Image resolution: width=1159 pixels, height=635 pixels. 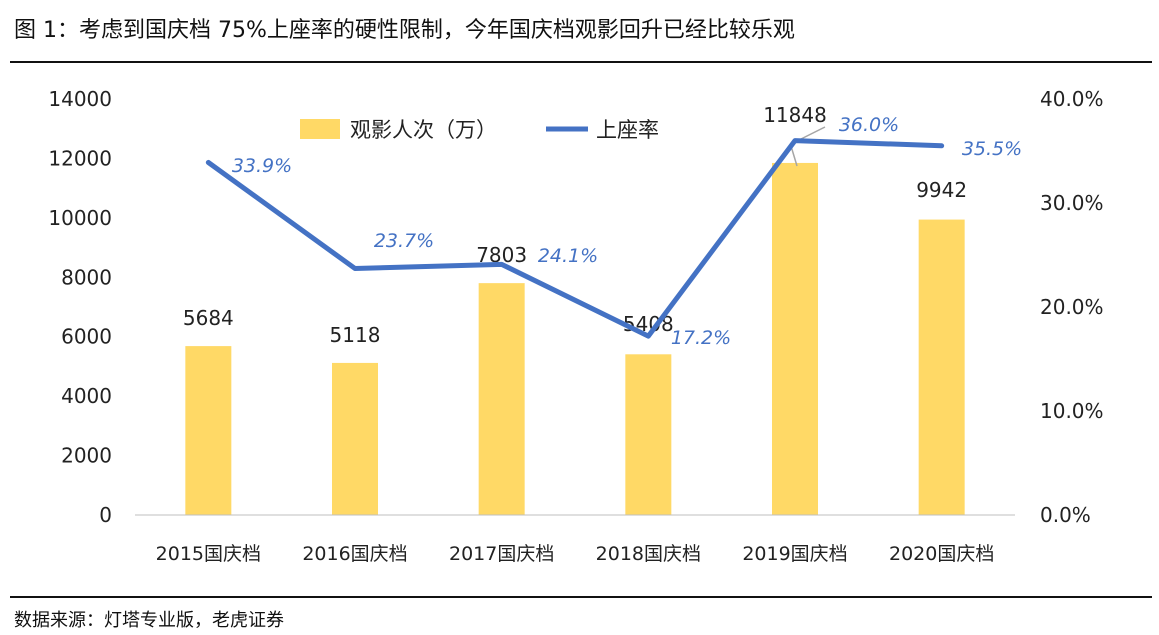 What do you see at coordinates (701, 338) in the screenshot?
I see `line-value-label: 17.2%` at bounding box center [701, 338].